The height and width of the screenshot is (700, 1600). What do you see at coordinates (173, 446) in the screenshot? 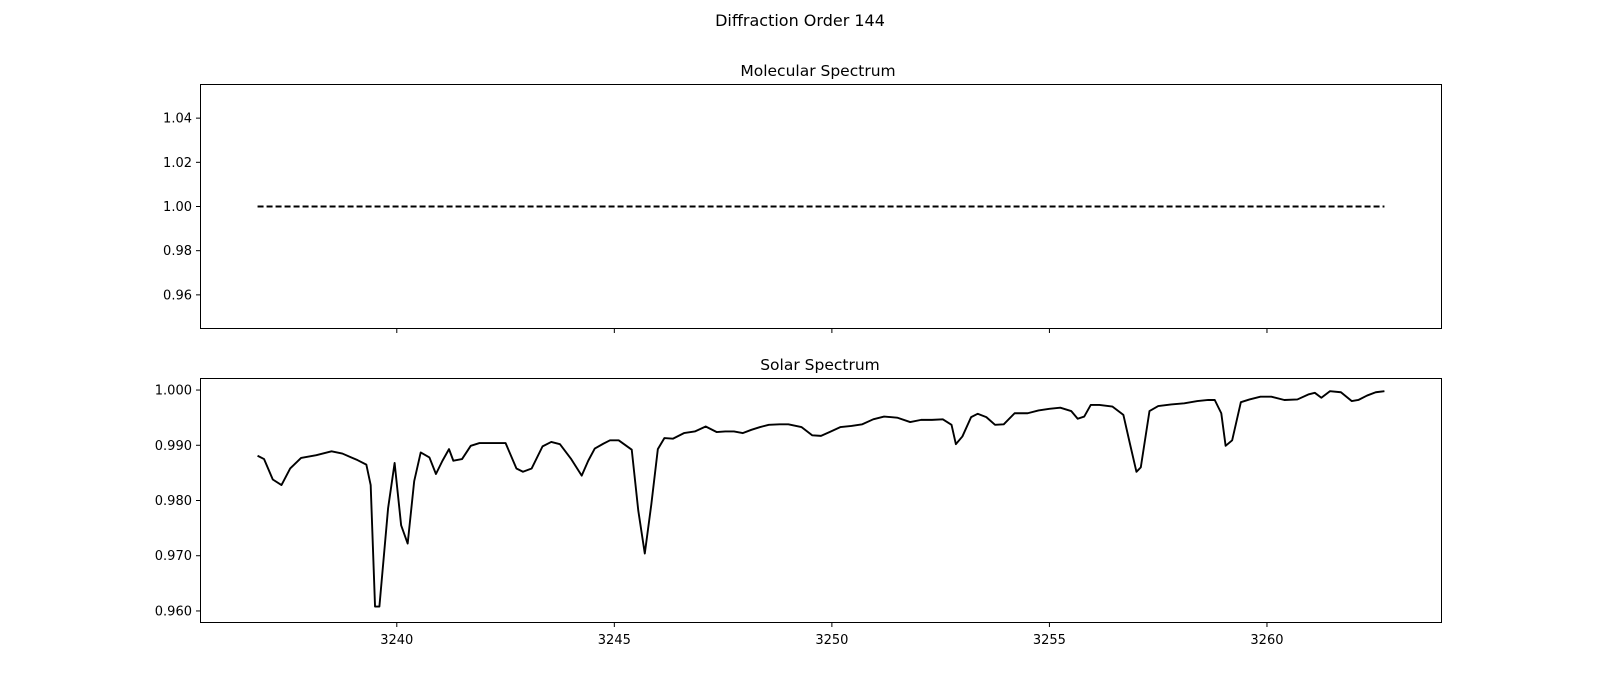
I see `solar-spectrum-ytick-label-3: 0.990` at bounding box center [173, 446].